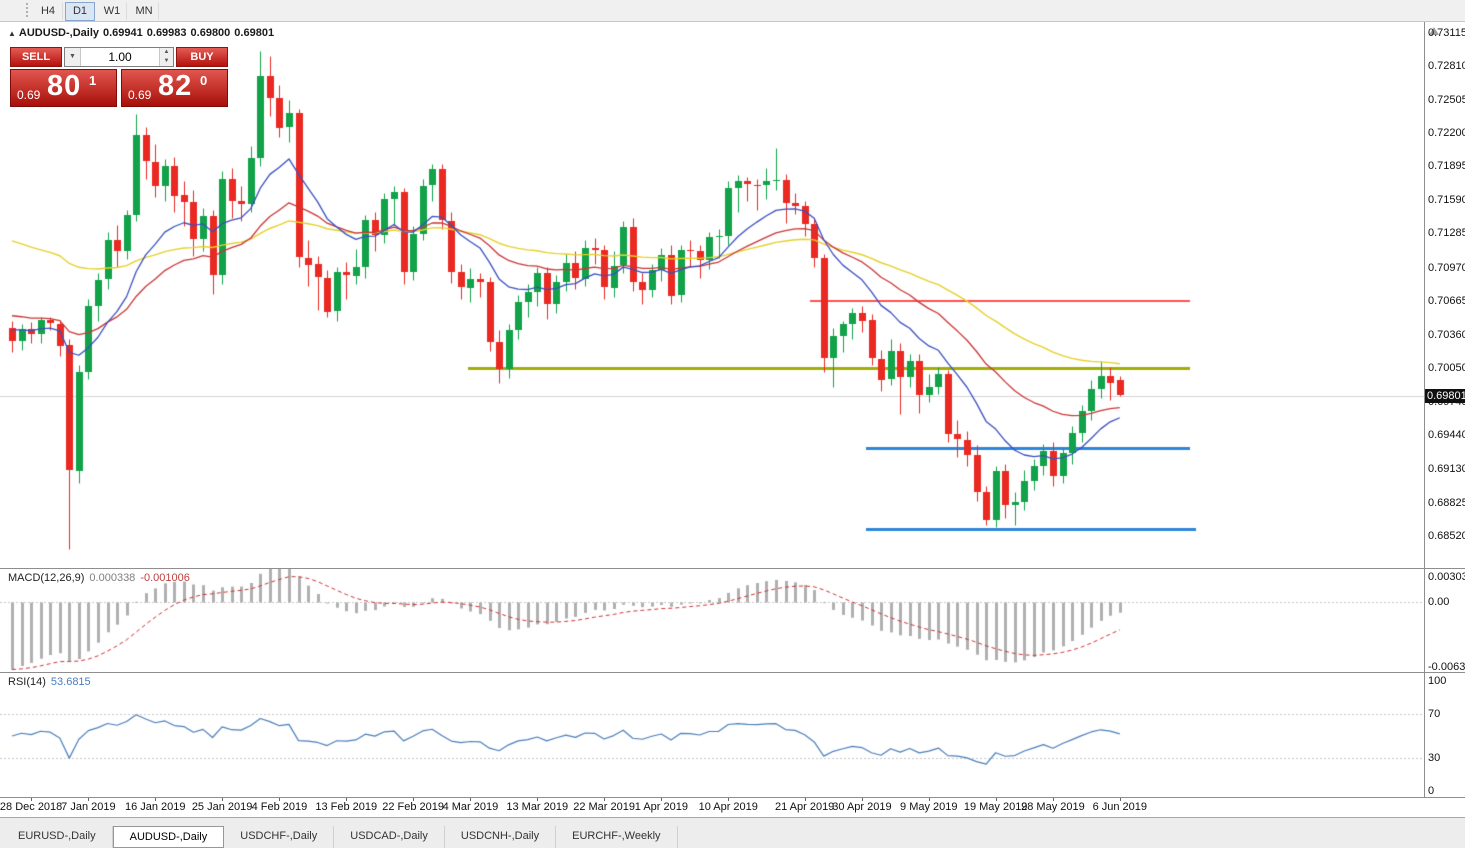 The height and width of the screenshot is (848, 1465). I want to click on price-axis-label: 0.72505, so click(1446, 99).